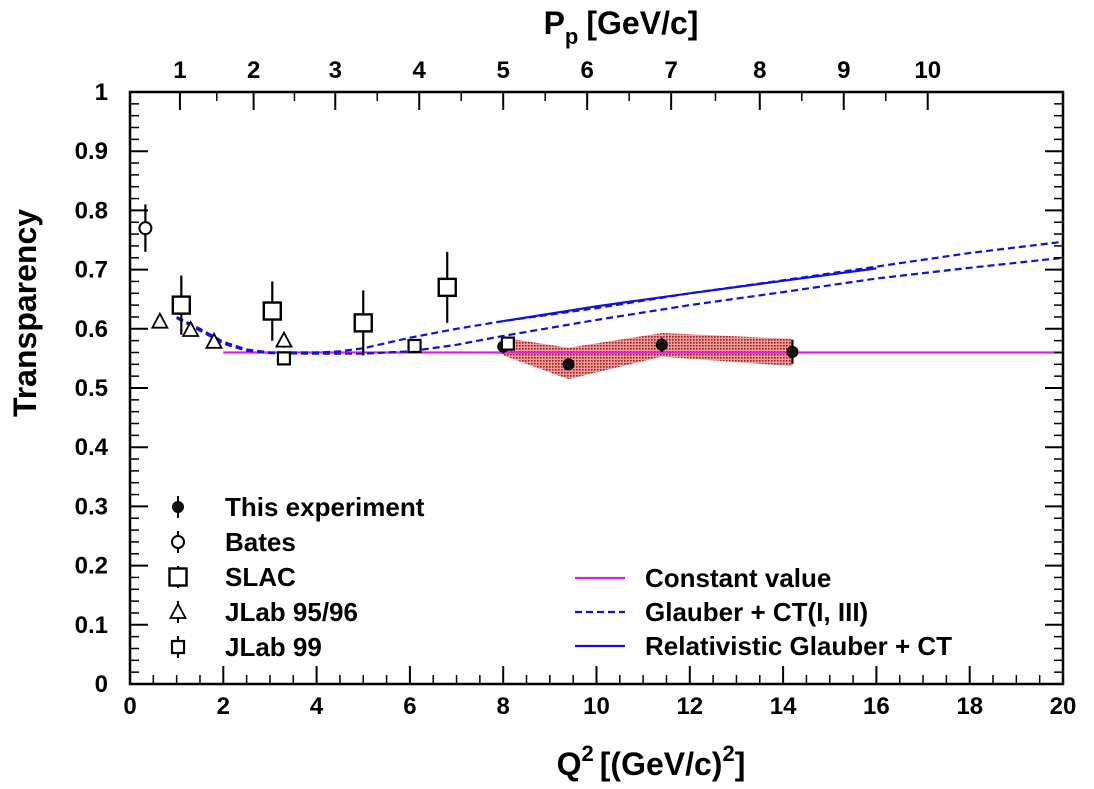 The width and height of the screenshot is (1094, 789). What do you see at coordinates (179, 70) in the screenshot?
I see `top-tick-label: 1` at bounding box center [179, 70].